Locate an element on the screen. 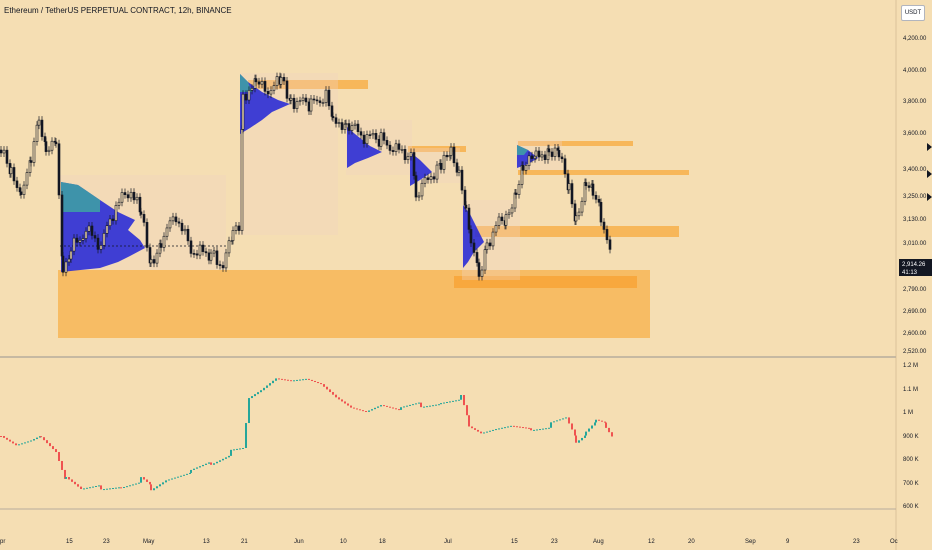  demand-zone-jul is located at coordinates (577, 231).